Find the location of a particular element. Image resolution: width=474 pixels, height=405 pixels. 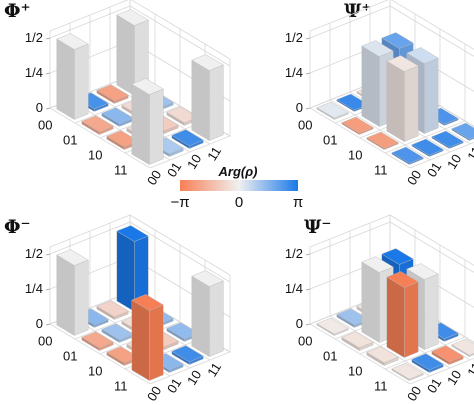

colorbar-gradient is located at coordinates (239, 185).